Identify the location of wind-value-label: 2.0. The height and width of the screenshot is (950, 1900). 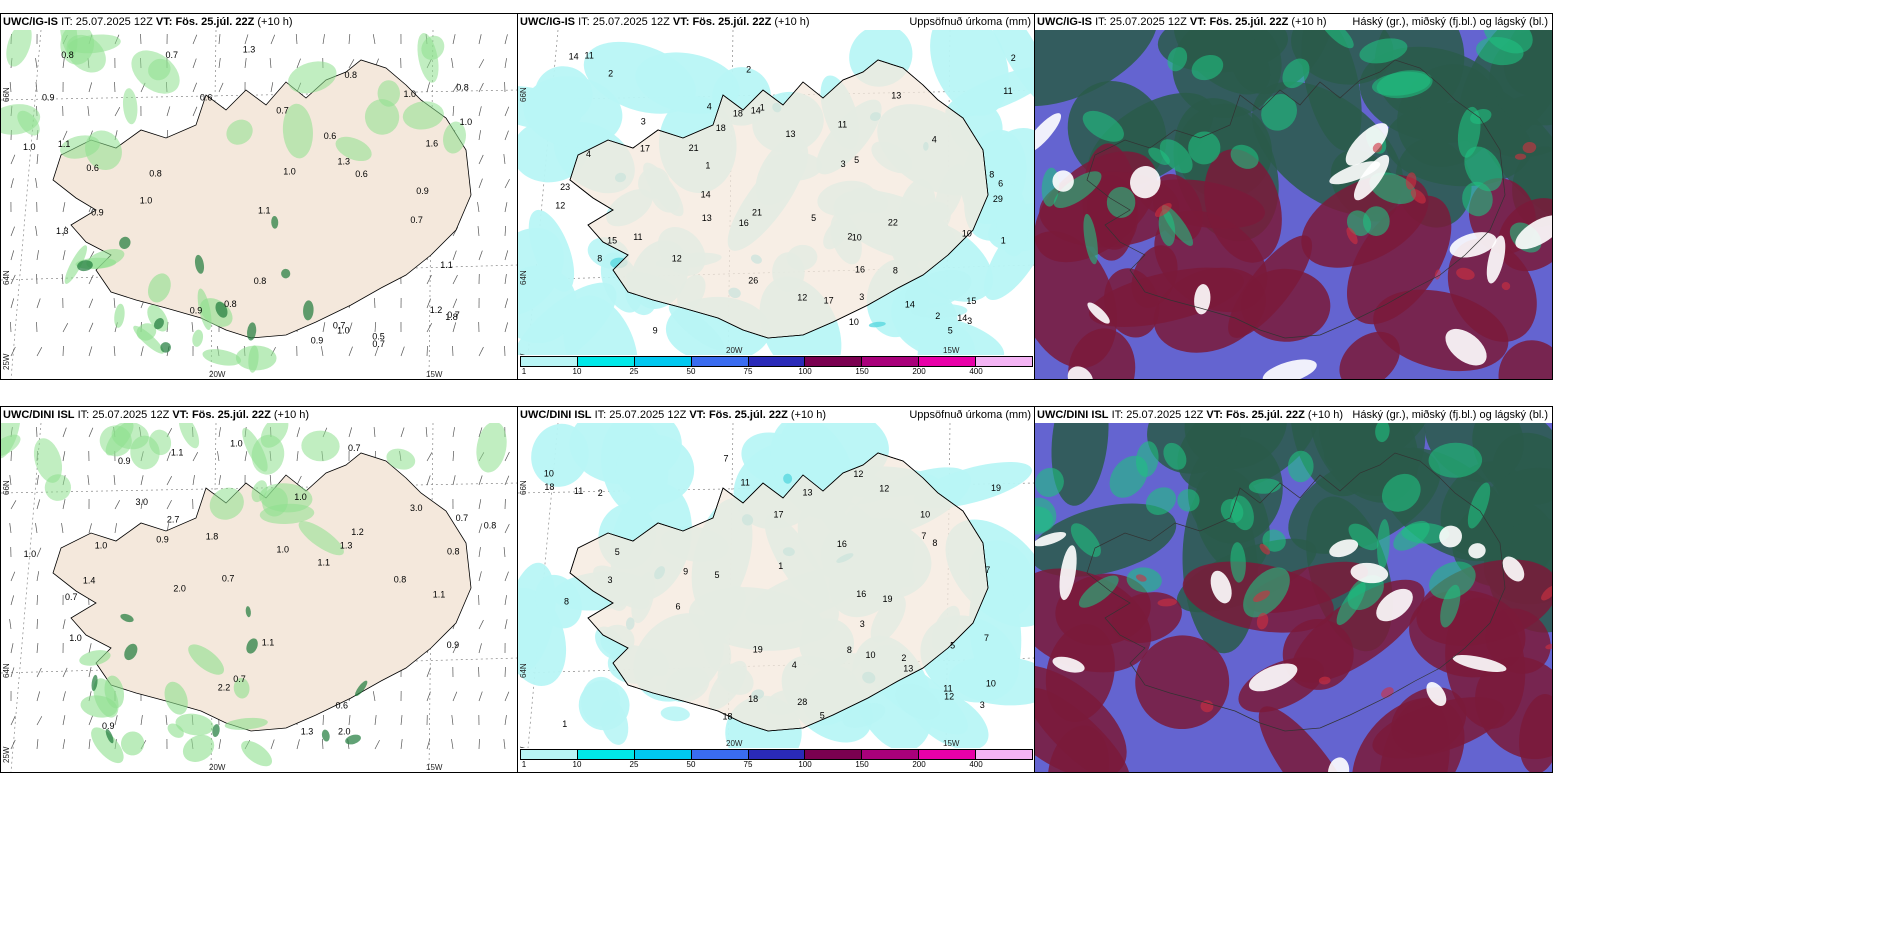
(179, 589).